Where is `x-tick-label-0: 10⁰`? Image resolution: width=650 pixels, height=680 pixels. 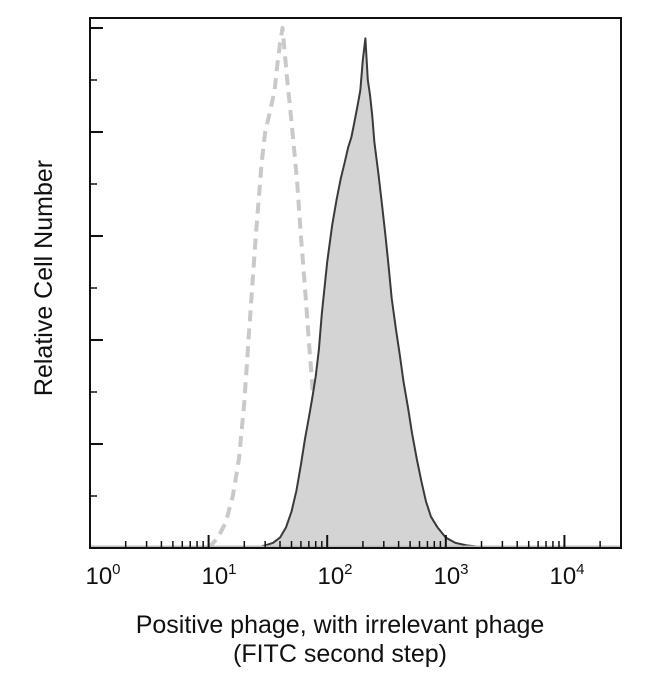 x-tick-label-0: 10⁰ is located at coordinates (102, 575).